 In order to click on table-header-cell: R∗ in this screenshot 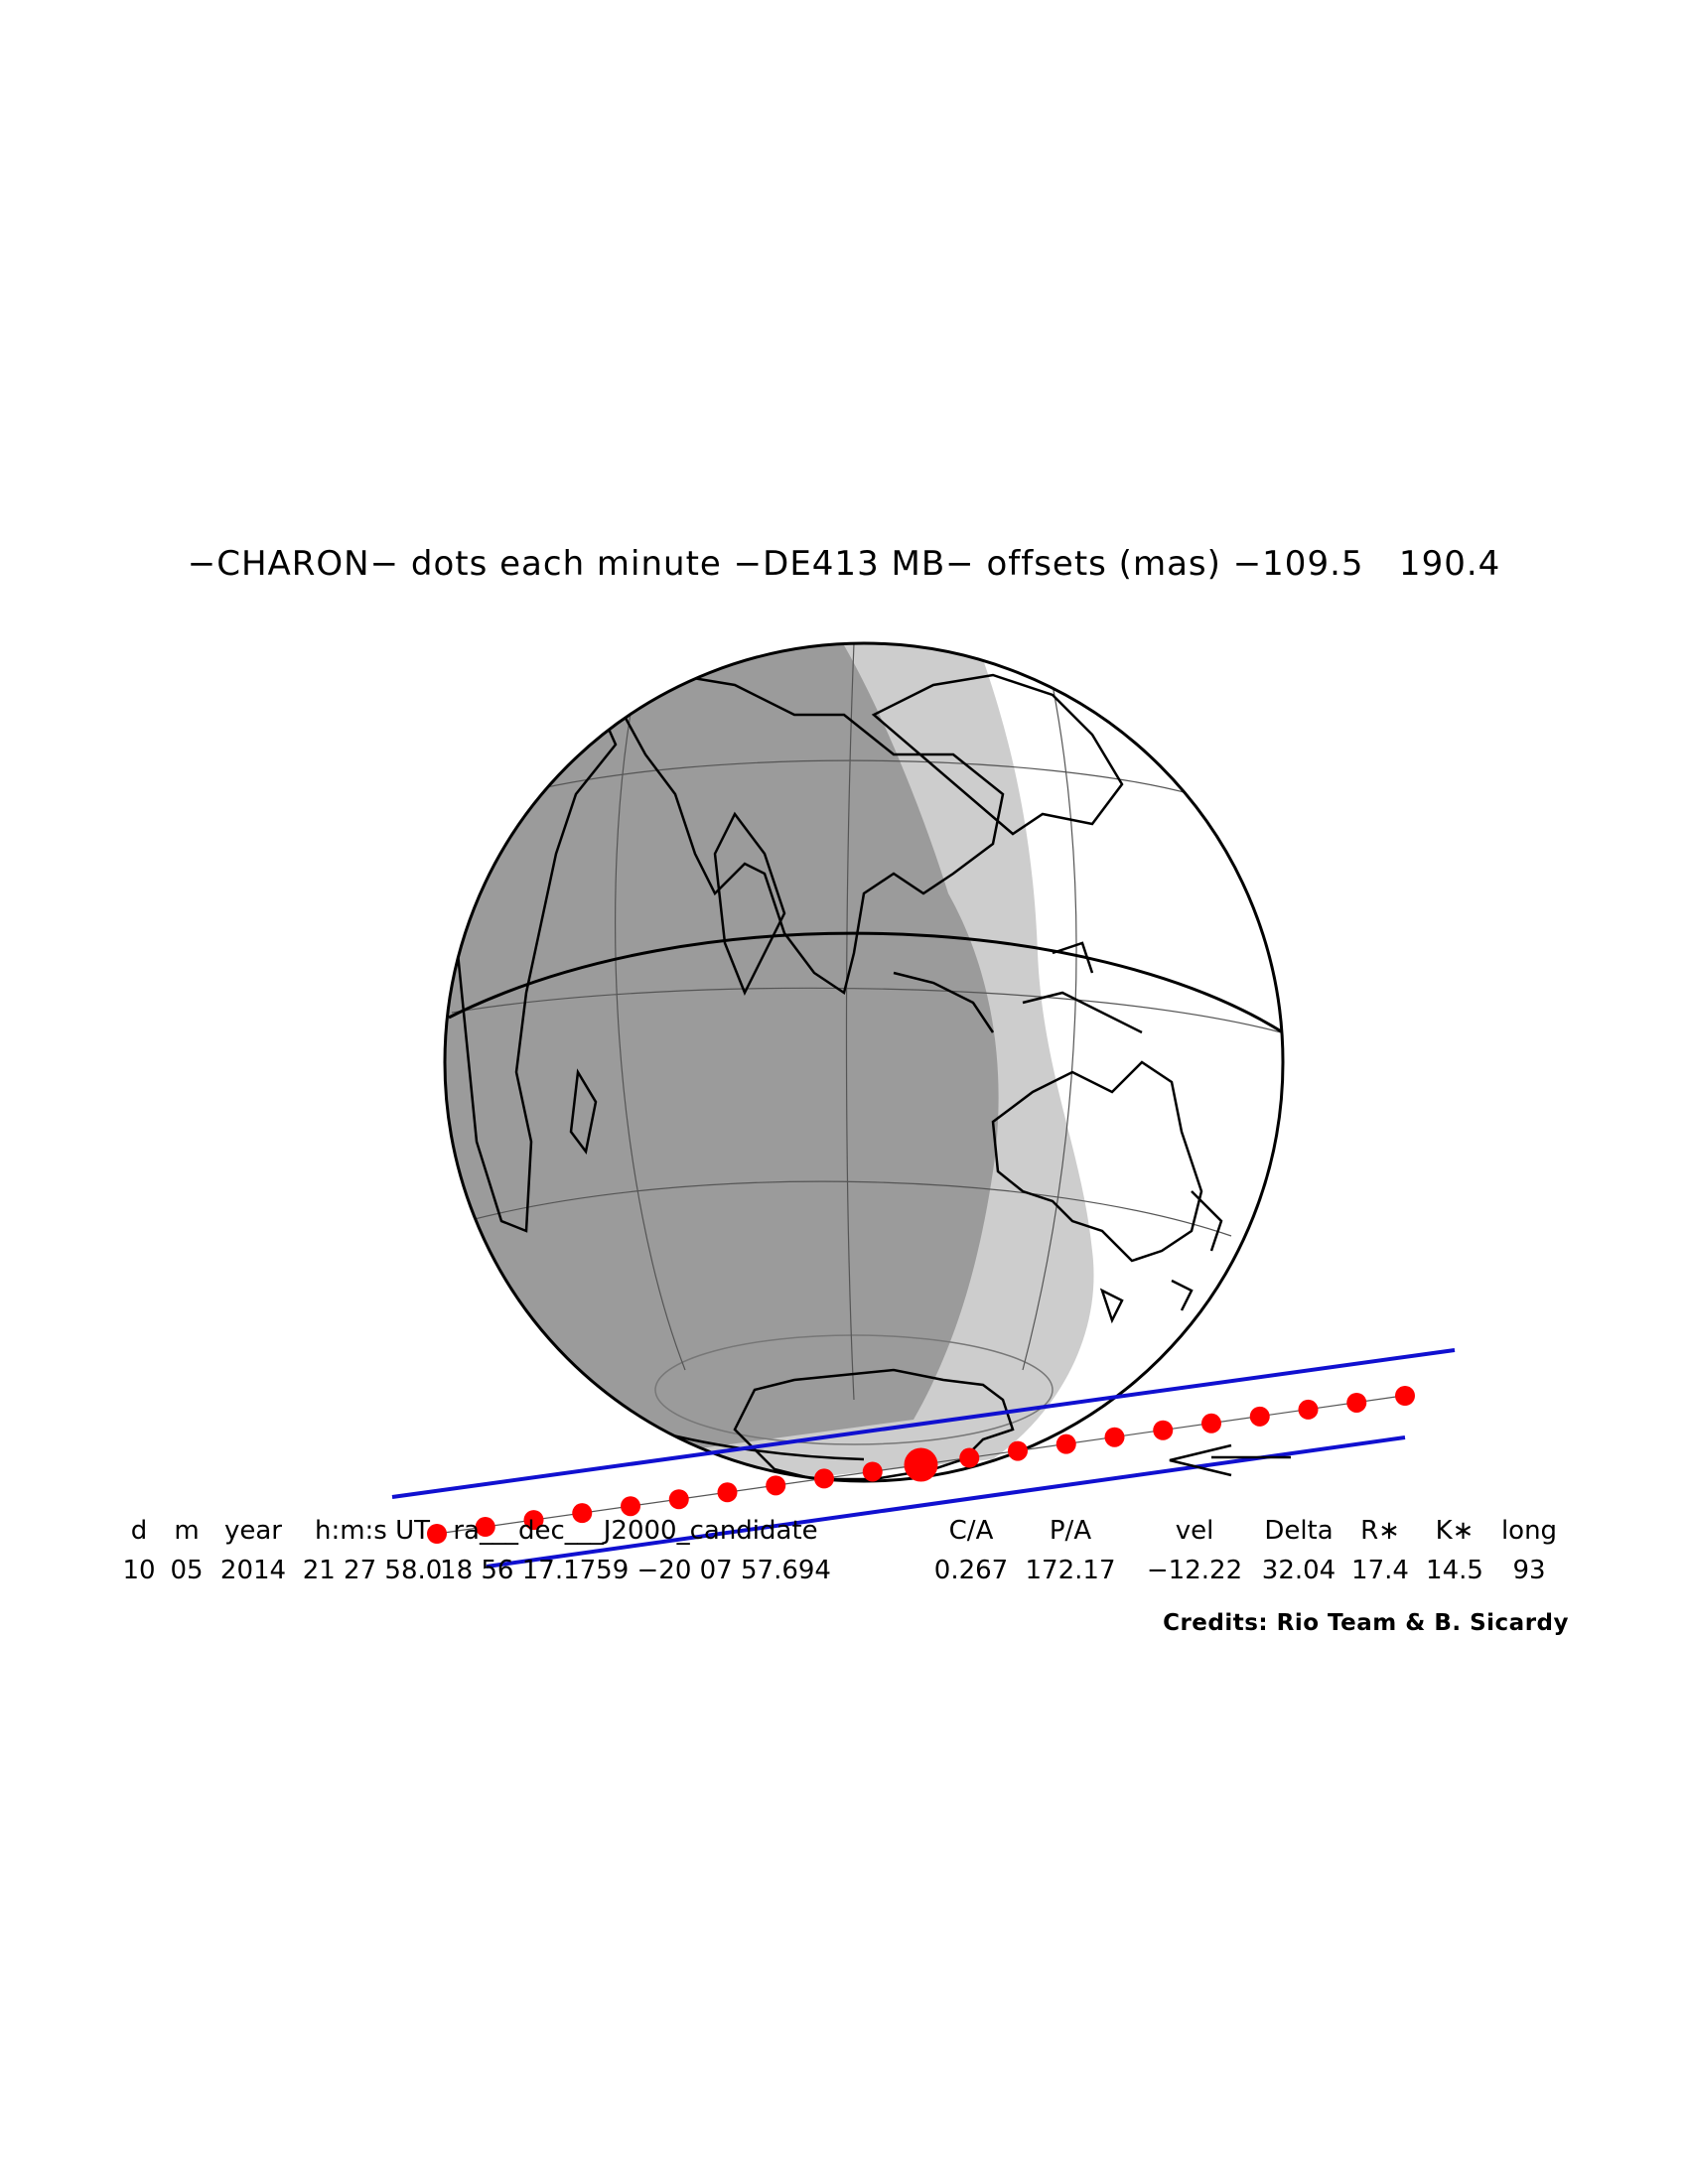, I will do `click(1380, 1531)`.